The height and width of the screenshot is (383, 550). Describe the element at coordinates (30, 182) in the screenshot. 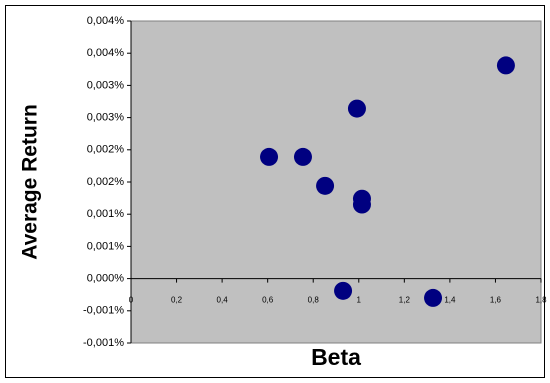

I see `y-axis-title: Average Return` at that location.